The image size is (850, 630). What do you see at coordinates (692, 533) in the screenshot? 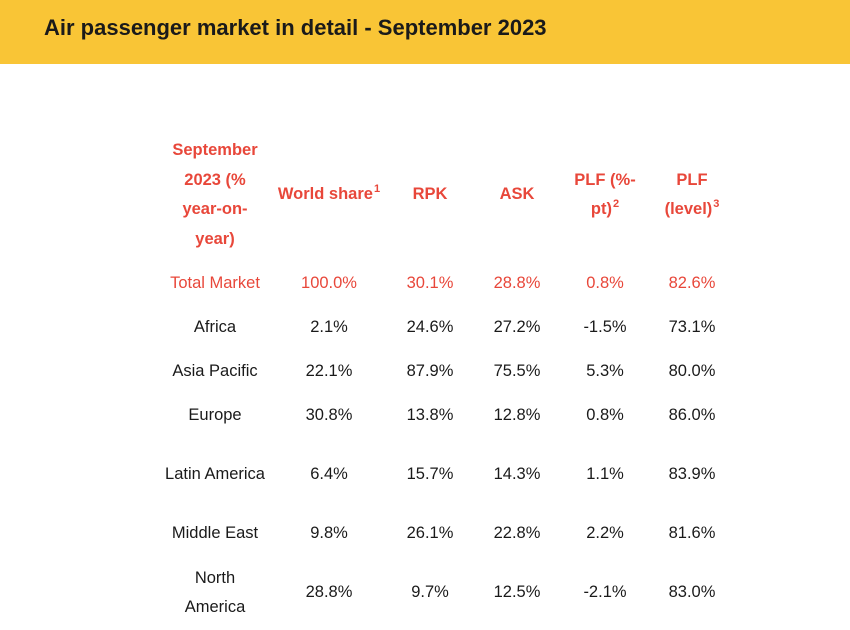
I see `cell-plf-level: 81.6%` at bounding box center [692, 533].